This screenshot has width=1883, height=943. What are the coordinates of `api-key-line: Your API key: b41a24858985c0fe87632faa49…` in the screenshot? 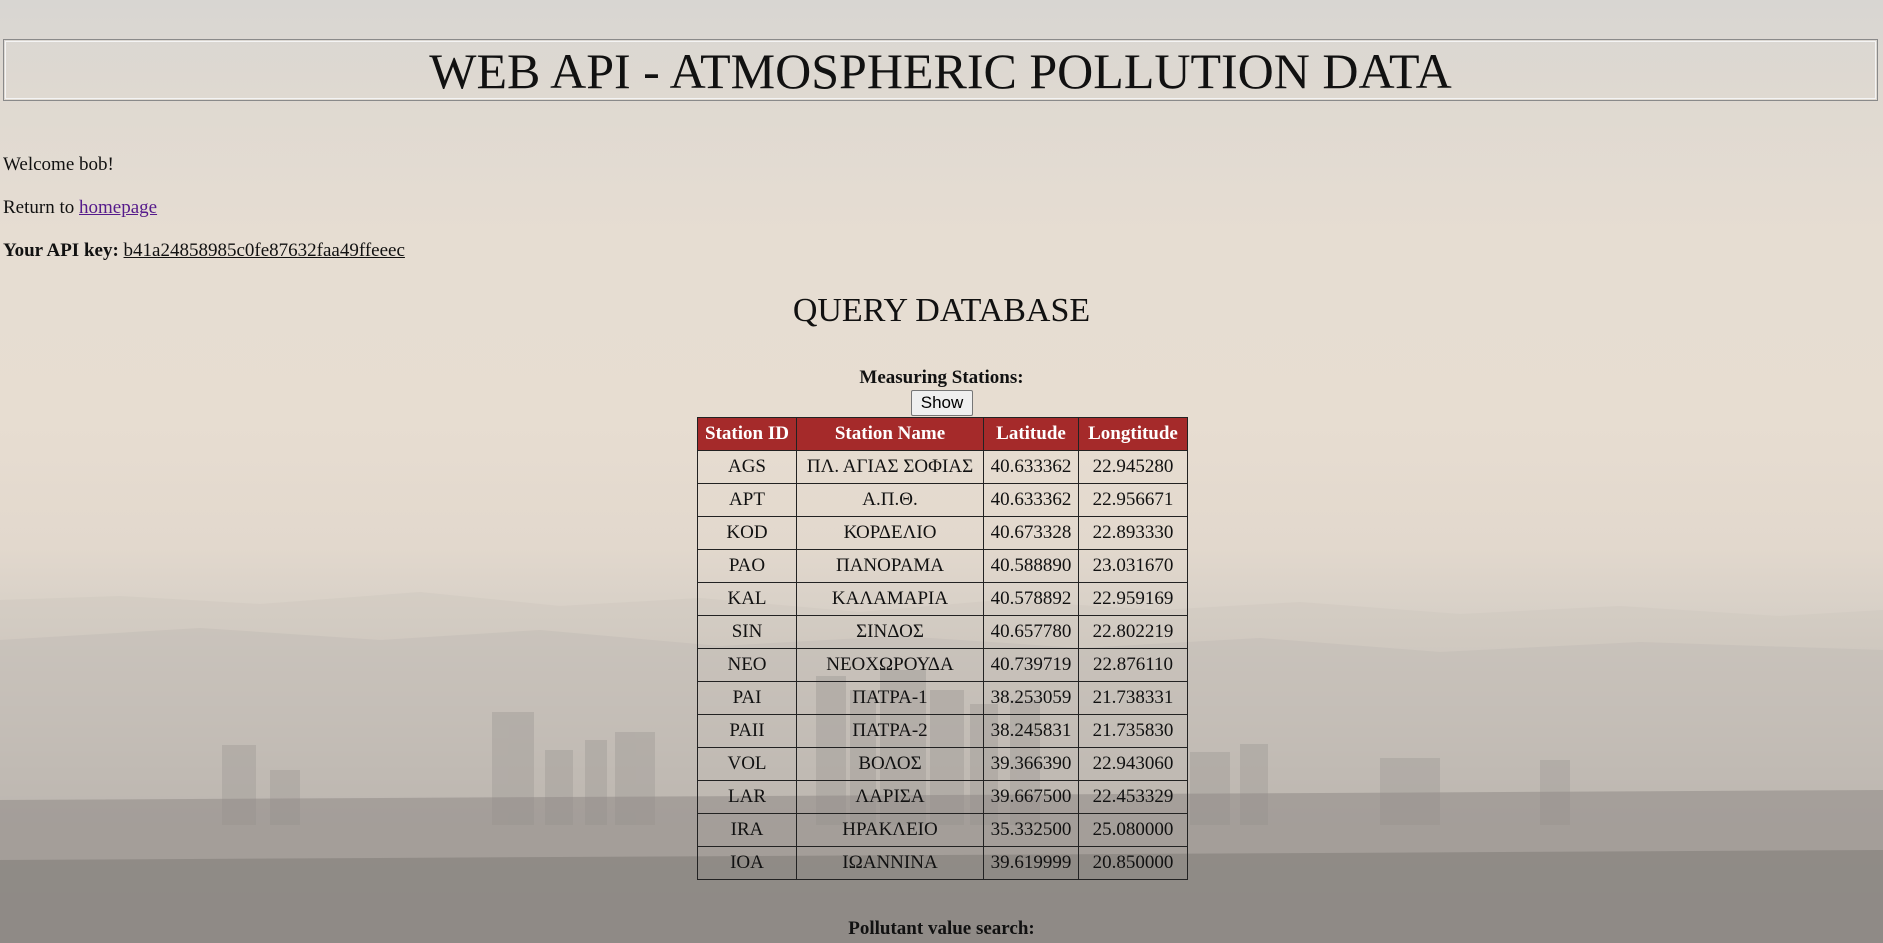 It's located at (204, 251).